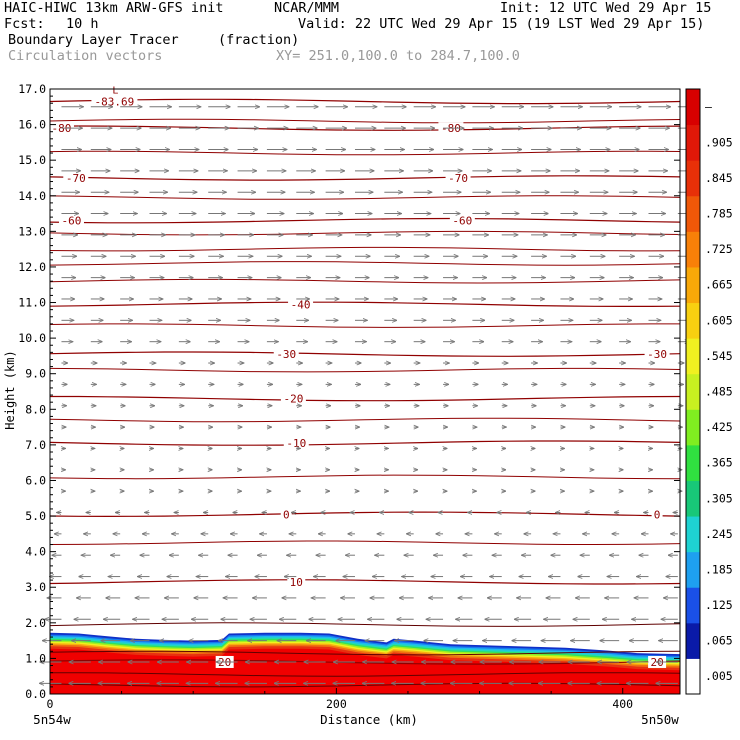 The width and height of the screenshot is (740, 740). What do you see at coordinates (719, 320) in the screenshot?
I see `colorbar-label: .605` at bounding box center [719, 320].